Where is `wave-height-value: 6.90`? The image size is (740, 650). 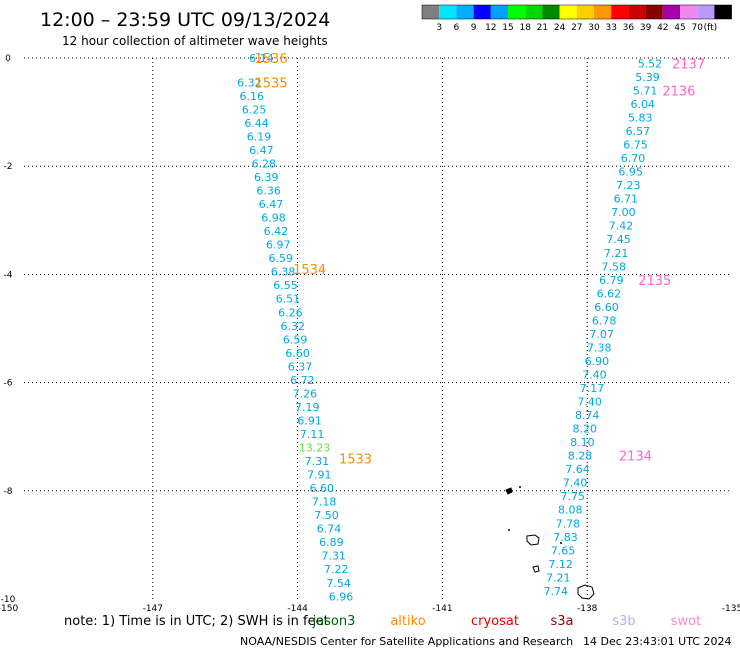
wave-height-value: 6.90 is located at coordinates (597, 361).